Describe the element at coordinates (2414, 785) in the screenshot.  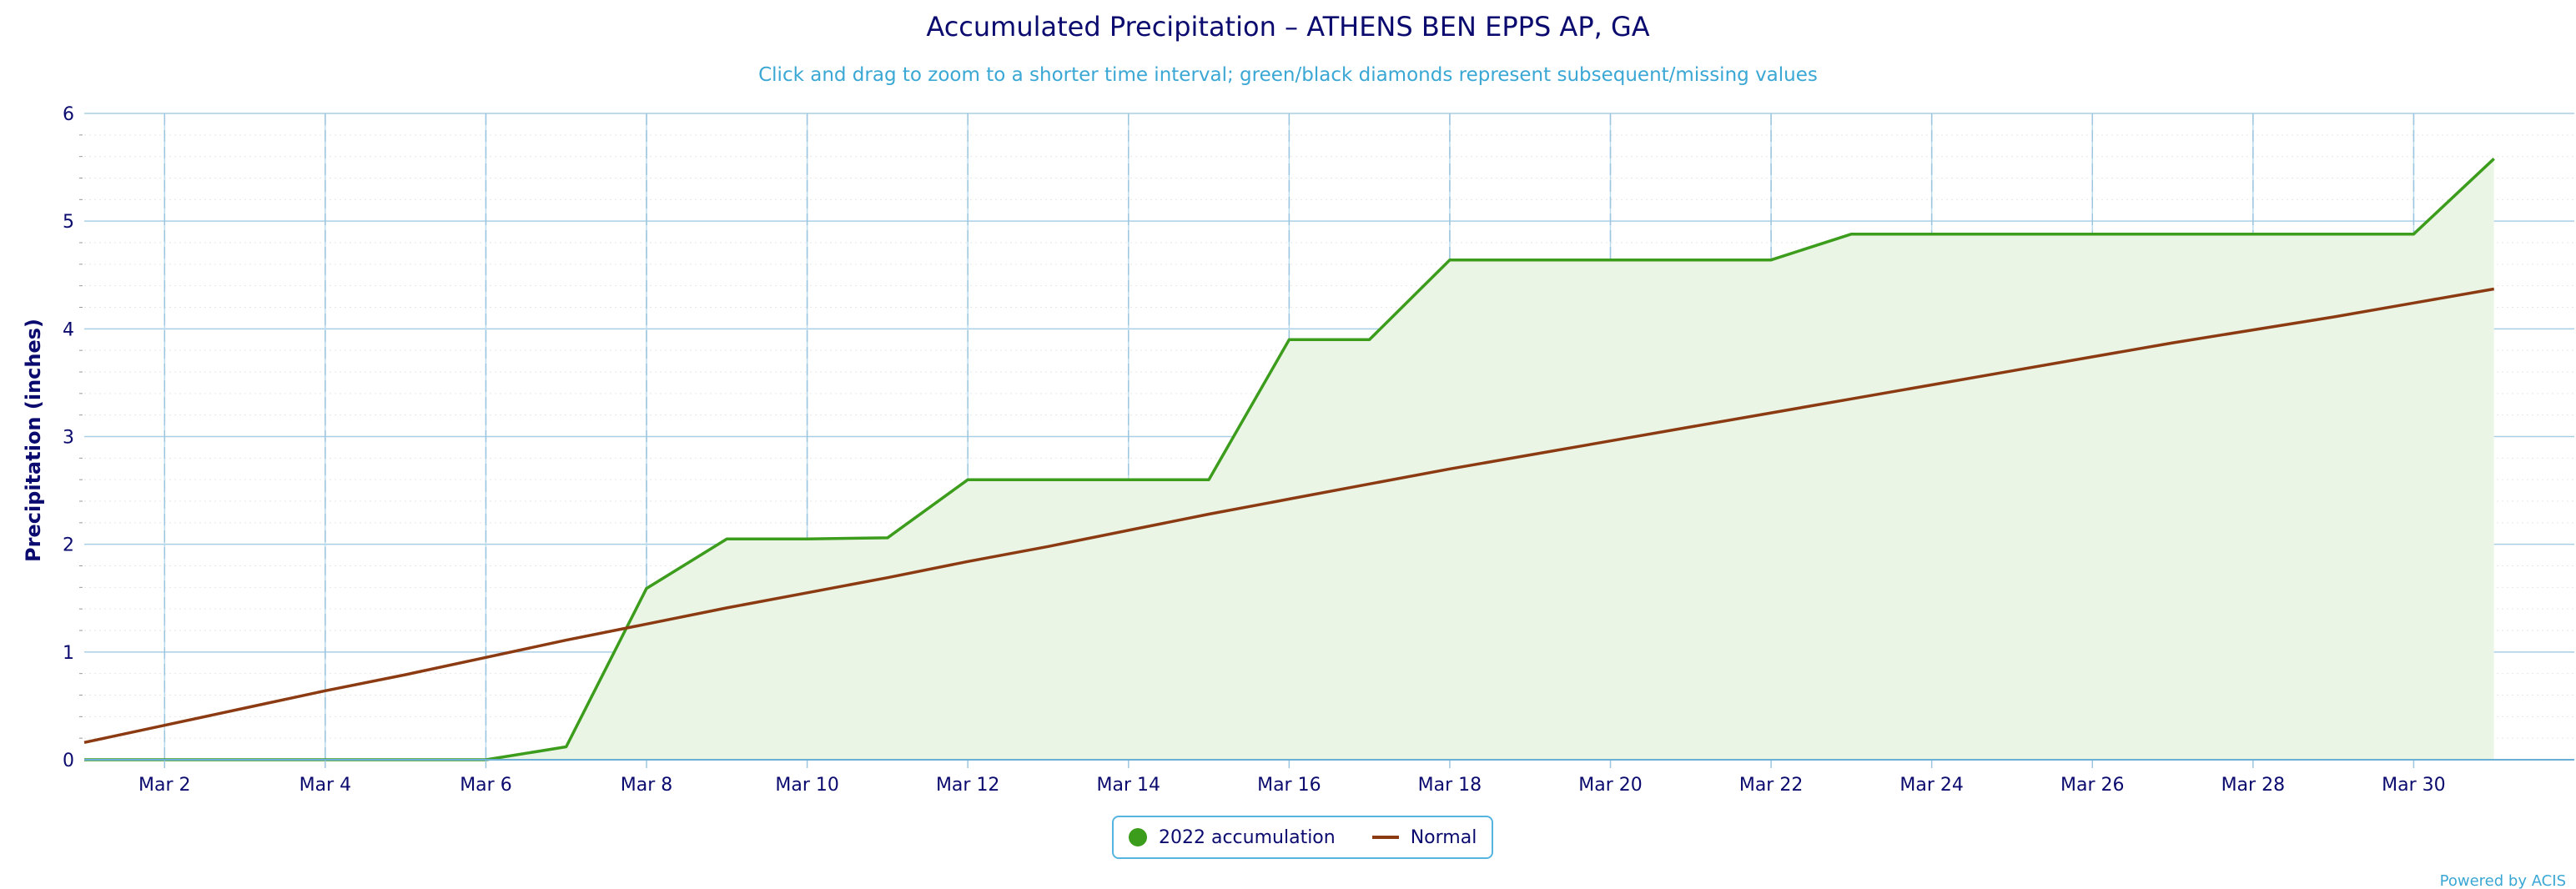
I see `x-tick-label: Mar 30` at that location.